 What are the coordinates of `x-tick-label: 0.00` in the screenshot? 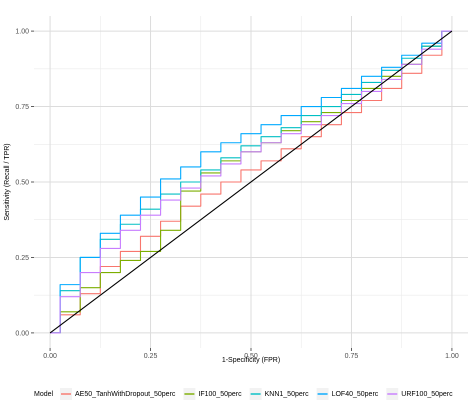 It's located at (50, 356).